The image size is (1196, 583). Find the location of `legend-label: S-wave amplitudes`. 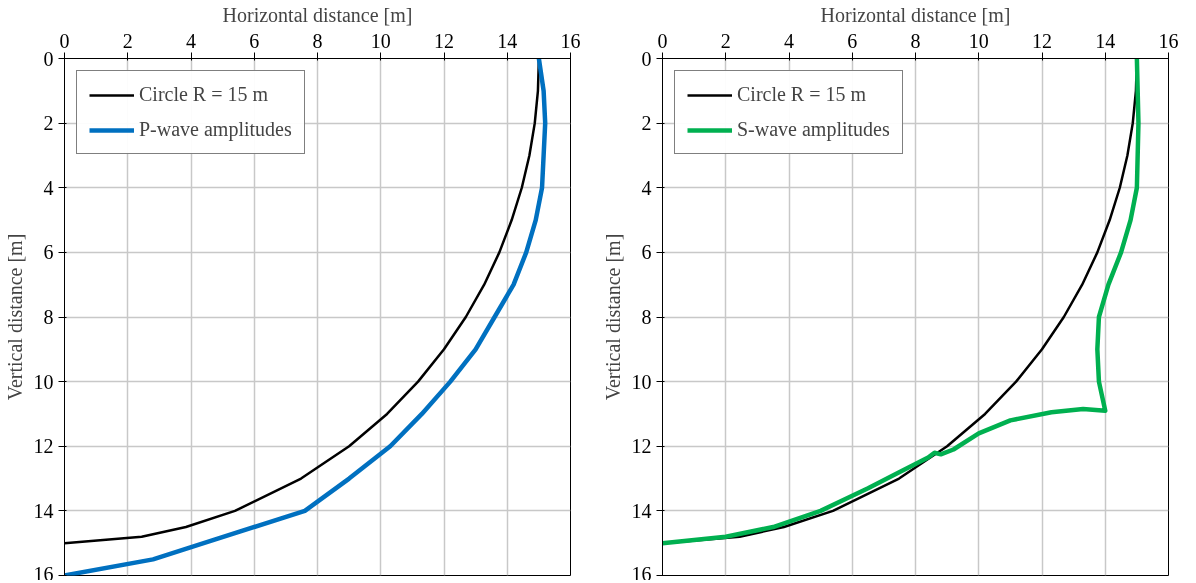

legend-label: S-wave amplitudes is located at coordinates (813, 129).